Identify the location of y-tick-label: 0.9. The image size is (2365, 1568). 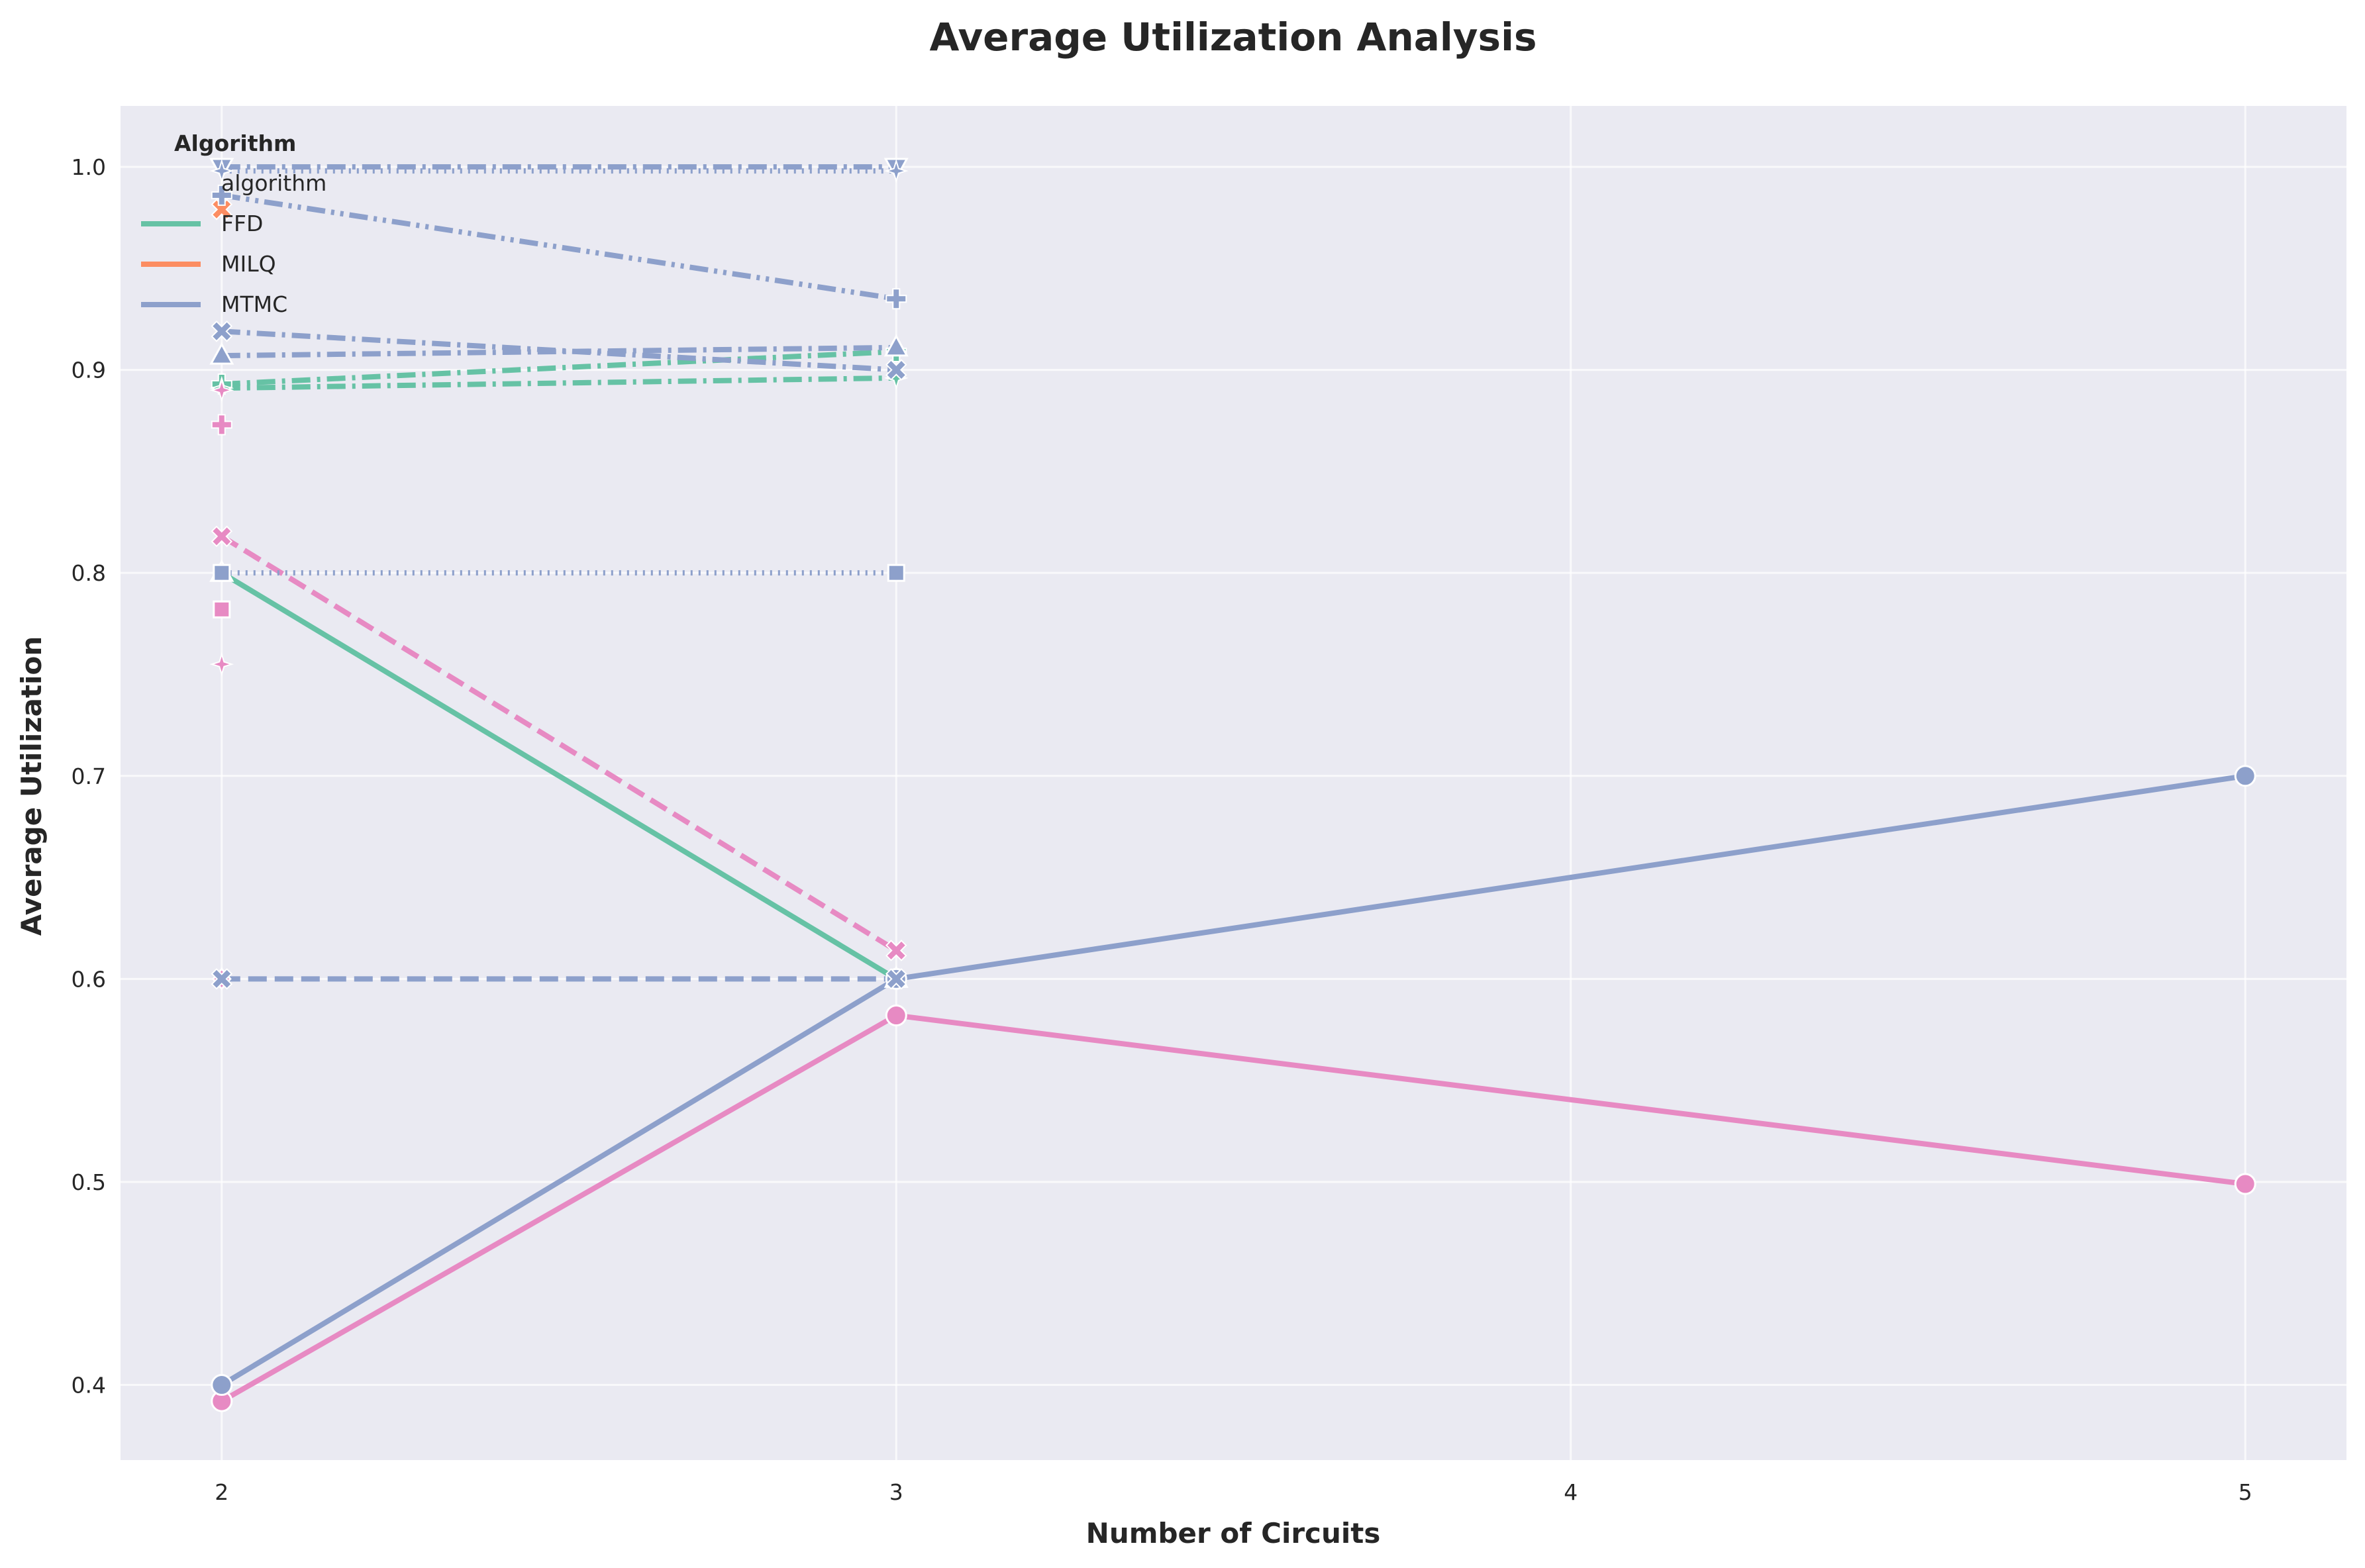
(89, 370).